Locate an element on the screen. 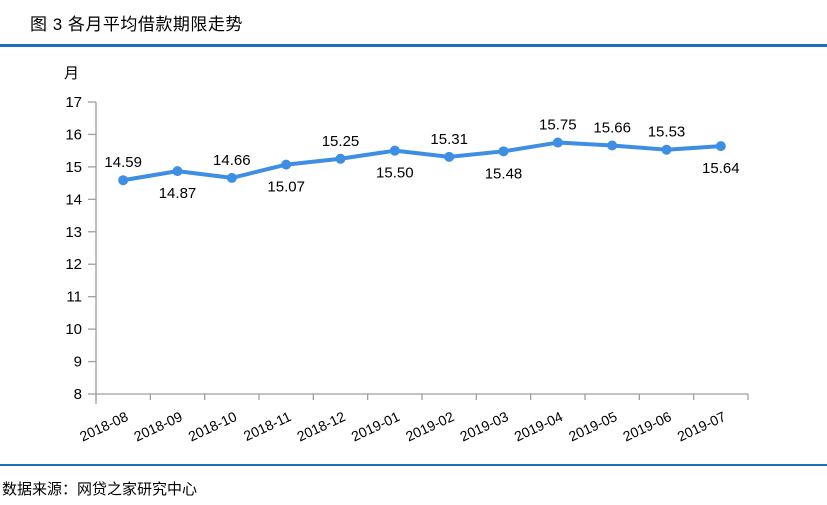 Image resolution: width=827 pixels, height=505 pixels. y-tick-label: 16 is located at coordinates (73, 134).